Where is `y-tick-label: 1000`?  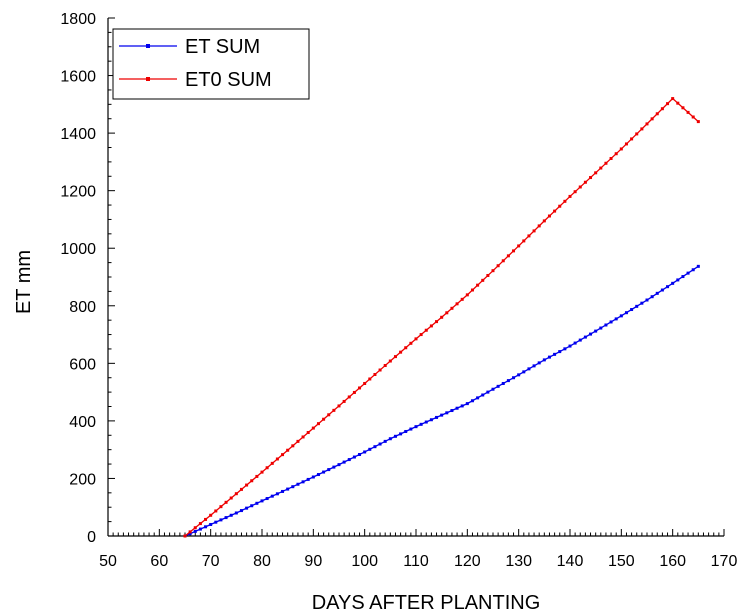 y-tick-label: 1000 is located at coordinates (78, 249).